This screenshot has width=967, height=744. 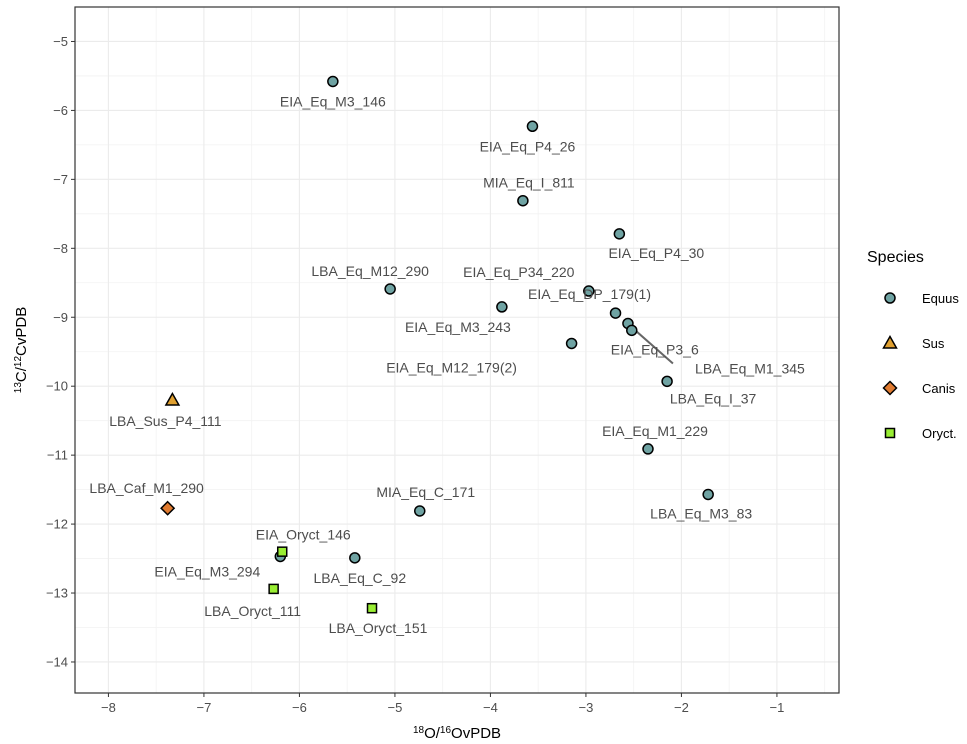 I want to click on x-axis-title: 18O/16OvPDB, so click(x=457, y=734).